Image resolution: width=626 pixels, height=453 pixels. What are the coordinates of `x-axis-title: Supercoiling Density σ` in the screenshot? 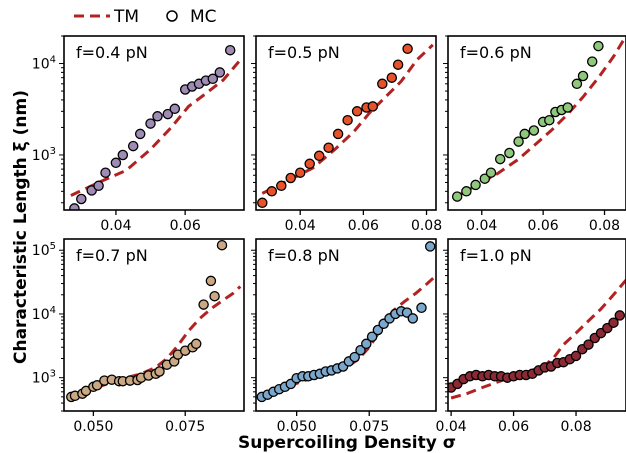 It's located at (347, 443).